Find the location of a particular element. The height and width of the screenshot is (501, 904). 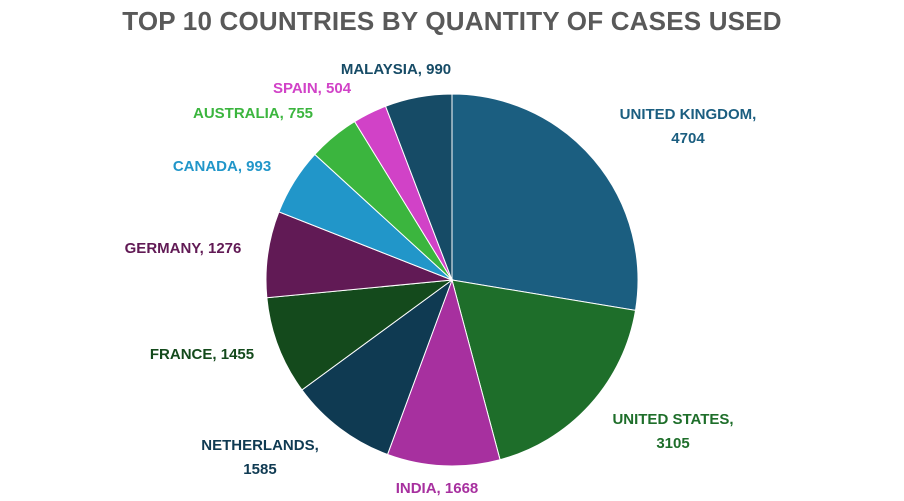

data-label-text: SPAIN, 504 is located at coordinates (312, 88).